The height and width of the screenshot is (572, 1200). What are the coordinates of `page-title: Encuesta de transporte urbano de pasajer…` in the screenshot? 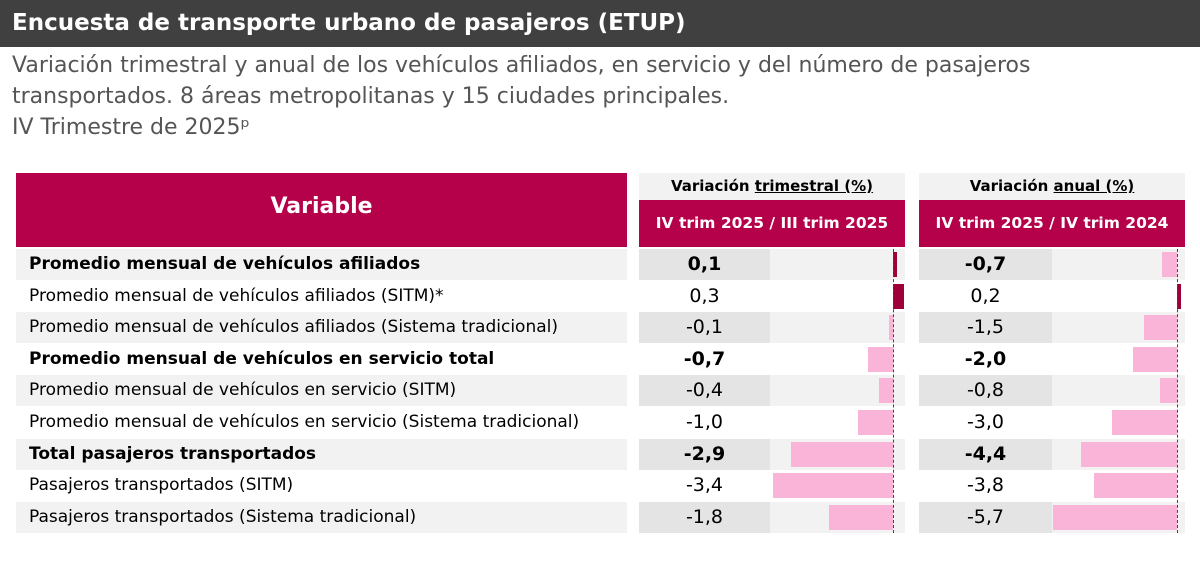 It's located at (600, 23).